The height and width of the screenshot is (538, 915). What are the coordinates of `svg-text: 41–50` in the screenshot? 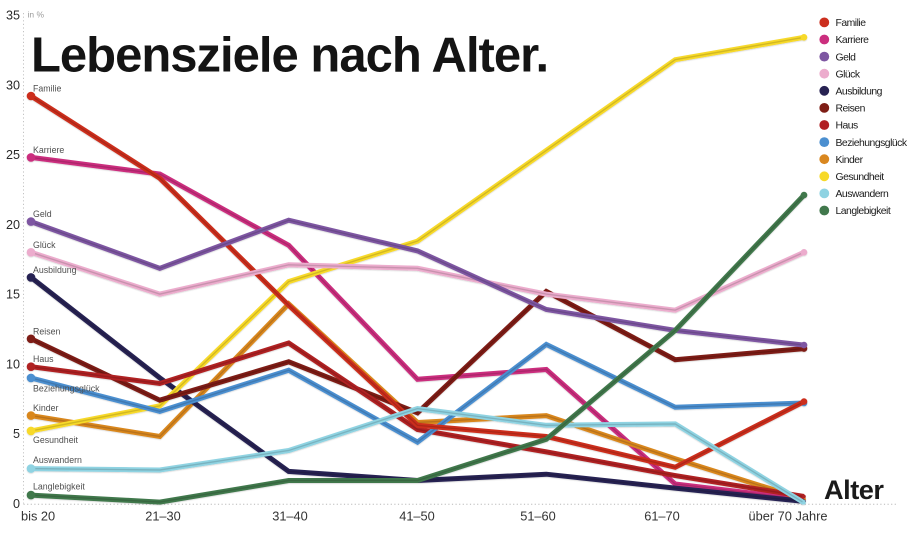 It's located at (417, 516).